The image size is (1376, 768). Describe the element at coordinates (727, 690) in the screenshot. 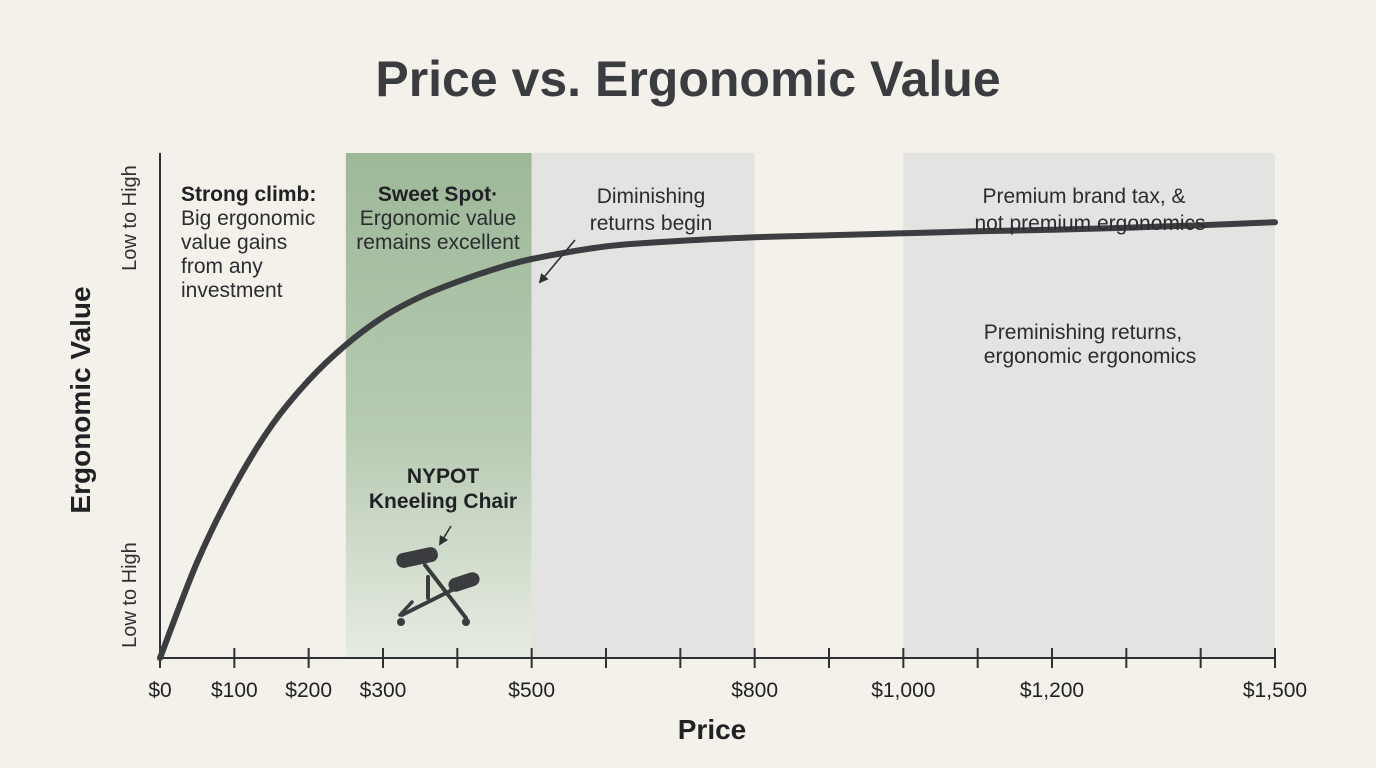

I see `x-axis-tick-labels: $0 $100 $200 $300 $500 $800 $1,000 $1,200 $1,500` at that location.